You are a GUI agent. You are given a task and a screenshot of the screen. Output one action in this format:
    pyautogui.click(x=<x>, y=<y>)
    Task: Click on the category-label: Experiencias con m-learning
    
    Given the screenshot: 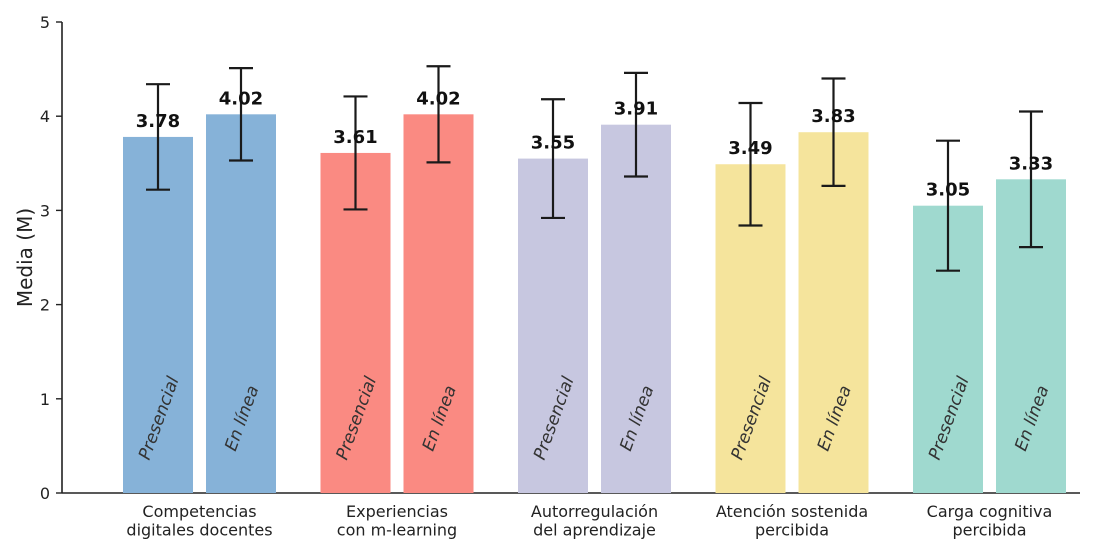 What is the action you would take?
    pyautogui.click(x=397, y=520)
    